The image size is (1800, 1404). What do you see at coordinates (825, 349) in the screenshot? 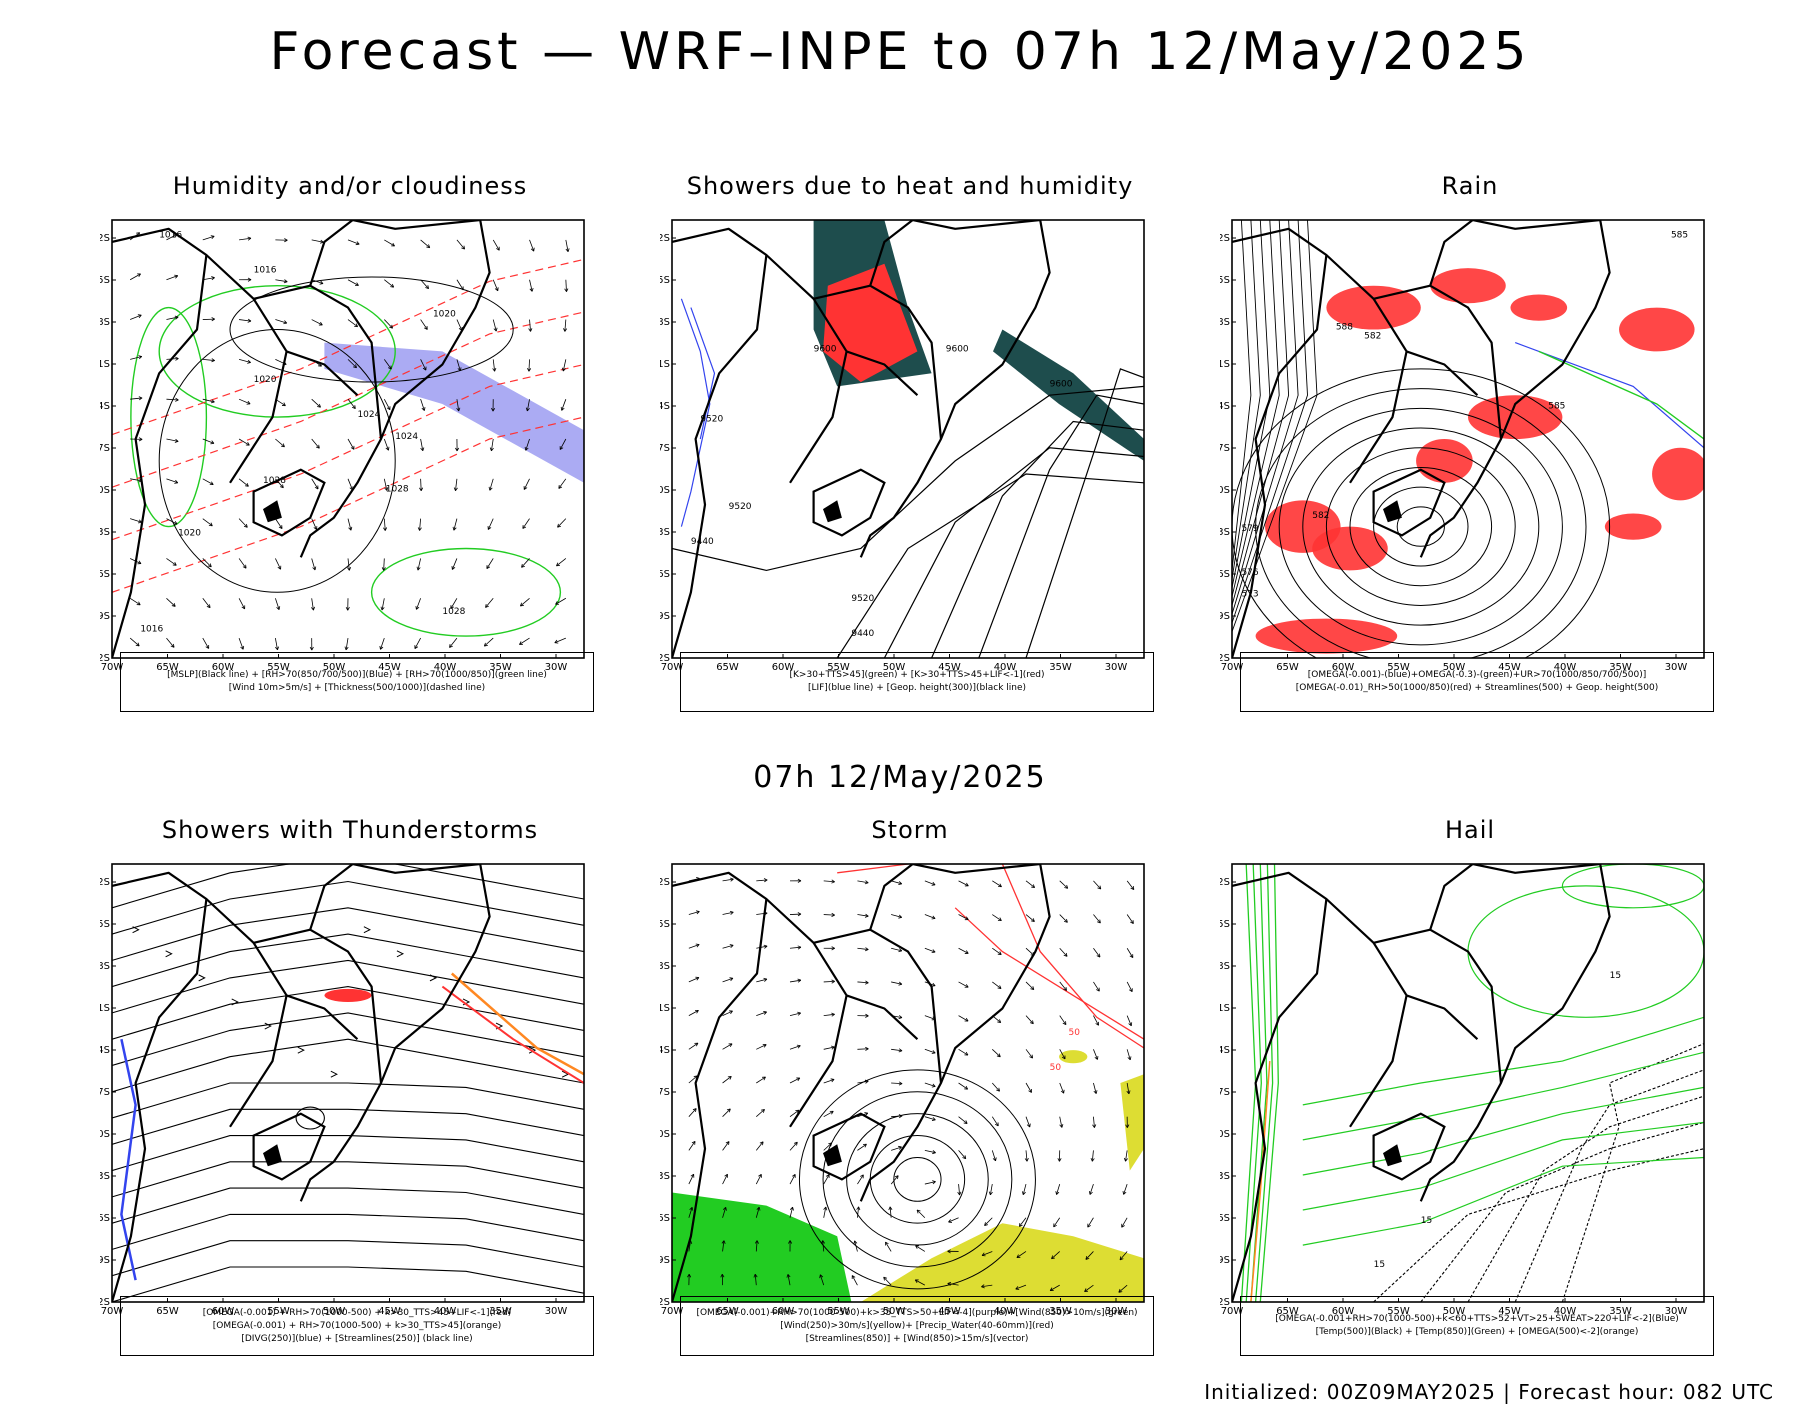
I see `contour-label: 9600` at bounding box center [825, 349].